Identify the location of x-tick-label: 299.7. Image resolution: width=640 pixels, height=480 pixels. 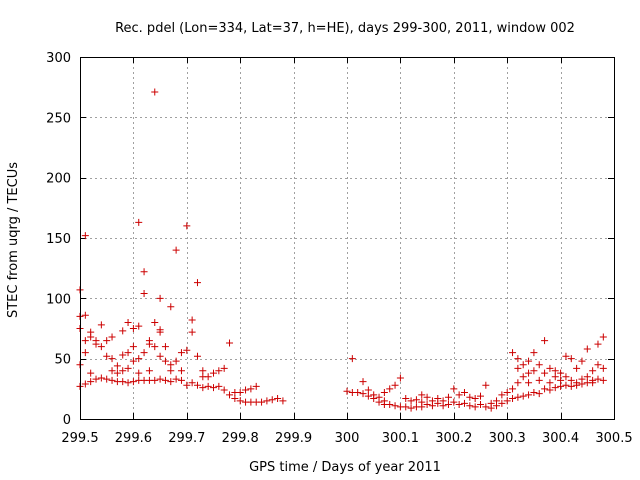
(186, 438).